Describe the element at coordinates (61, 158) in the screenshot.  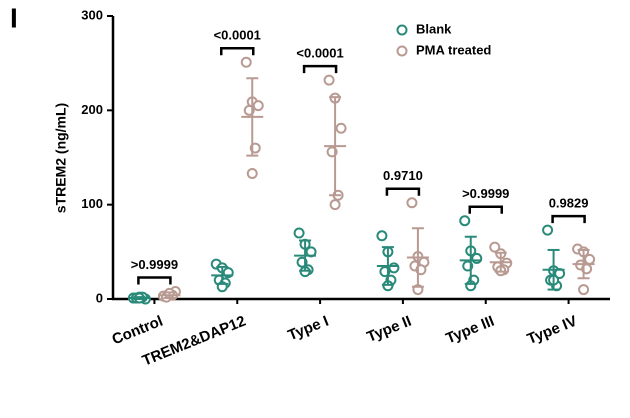
I see `y-axis-label: sTREM2 (ng/mL)` at that location.